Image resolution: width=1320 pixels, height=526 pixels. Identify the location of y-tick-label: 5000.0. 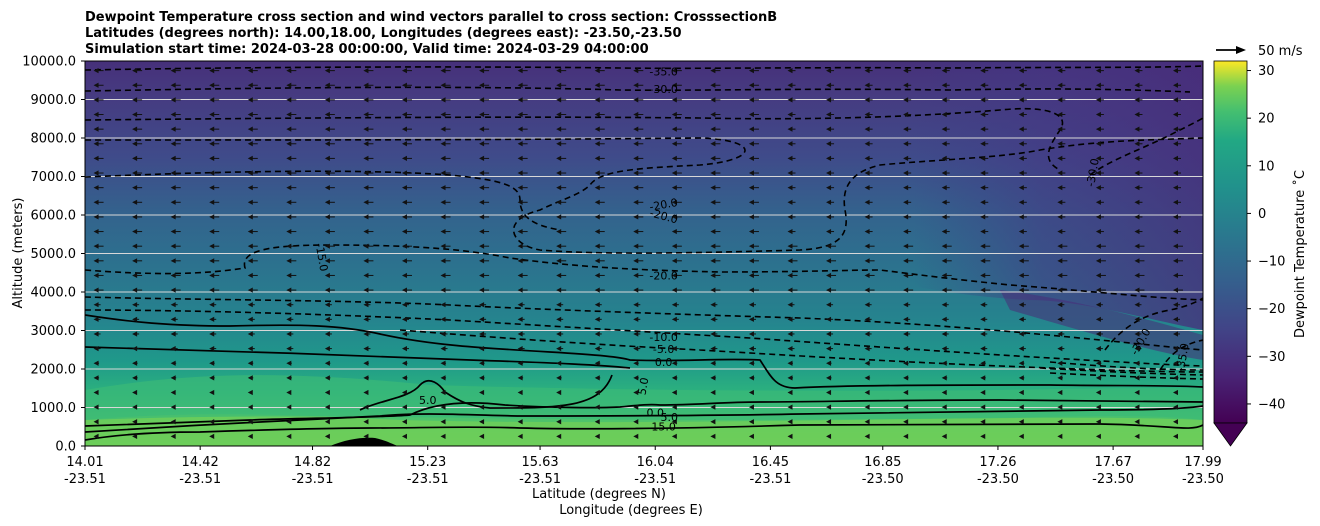
(54, 254).